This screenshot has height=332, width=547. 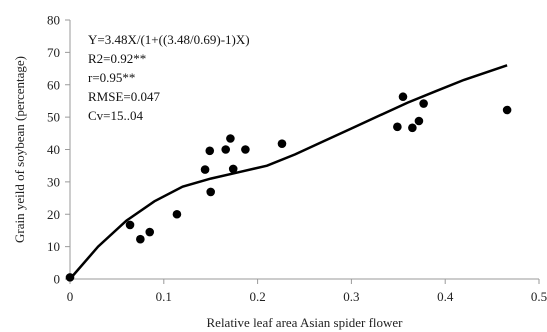 What do you see at coordinates (124, 96) in the screenshot?
I see `annotation-line: RMSE=0.047` at bounding box center [124, 96].